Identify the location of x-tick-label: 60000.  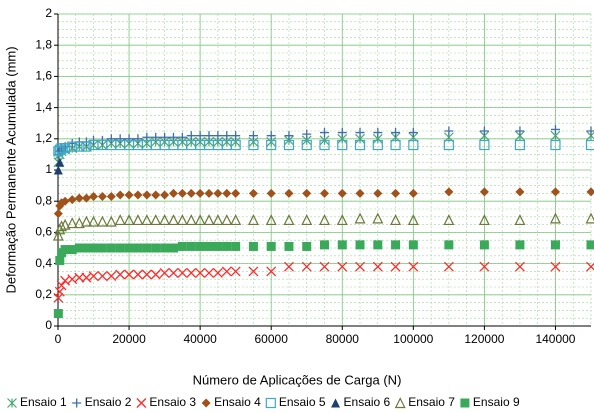
(272, 339).